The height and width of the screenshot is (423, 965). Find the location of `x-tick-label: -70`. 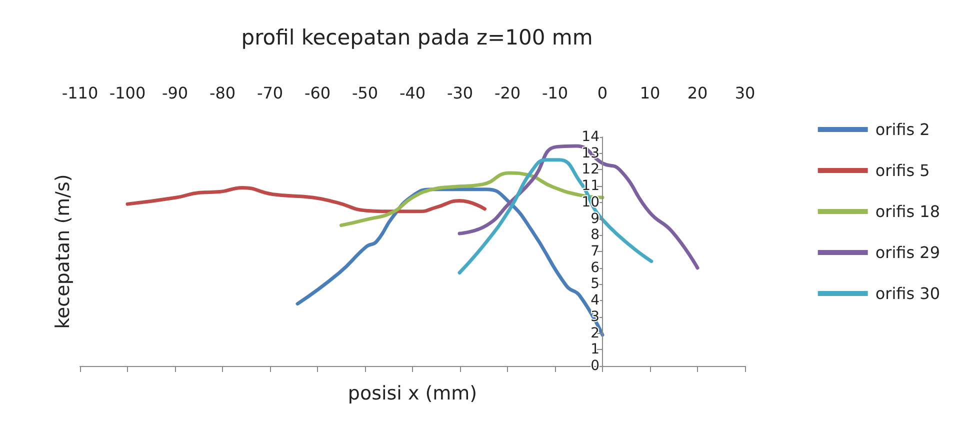

x-tick-label: -70 is located at coordinates (270, 93).